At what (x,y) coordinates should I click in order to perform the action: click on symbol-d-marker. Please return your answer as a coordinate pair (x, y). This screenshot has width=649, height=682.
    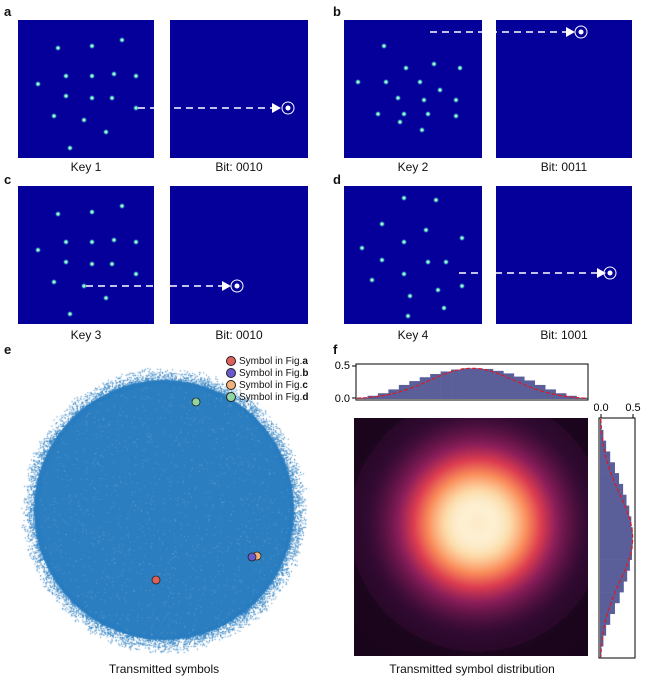
    Looking at the image, I should click on (196, 402).